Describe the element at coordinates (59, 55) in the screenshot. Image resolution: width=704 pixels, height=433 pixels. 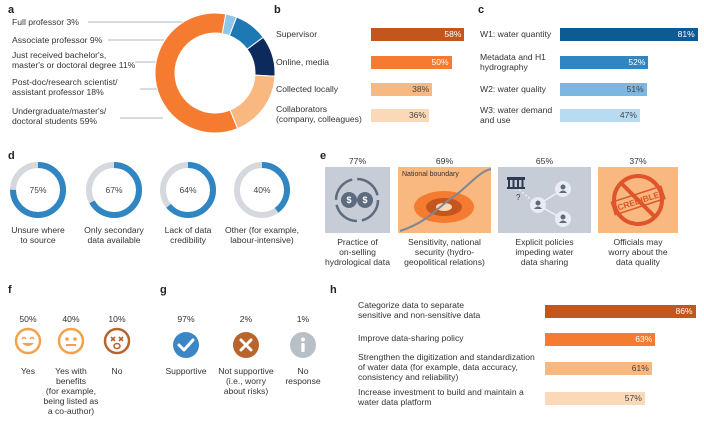
I see `donut-label-line: Just received bachelor's,` at that location.